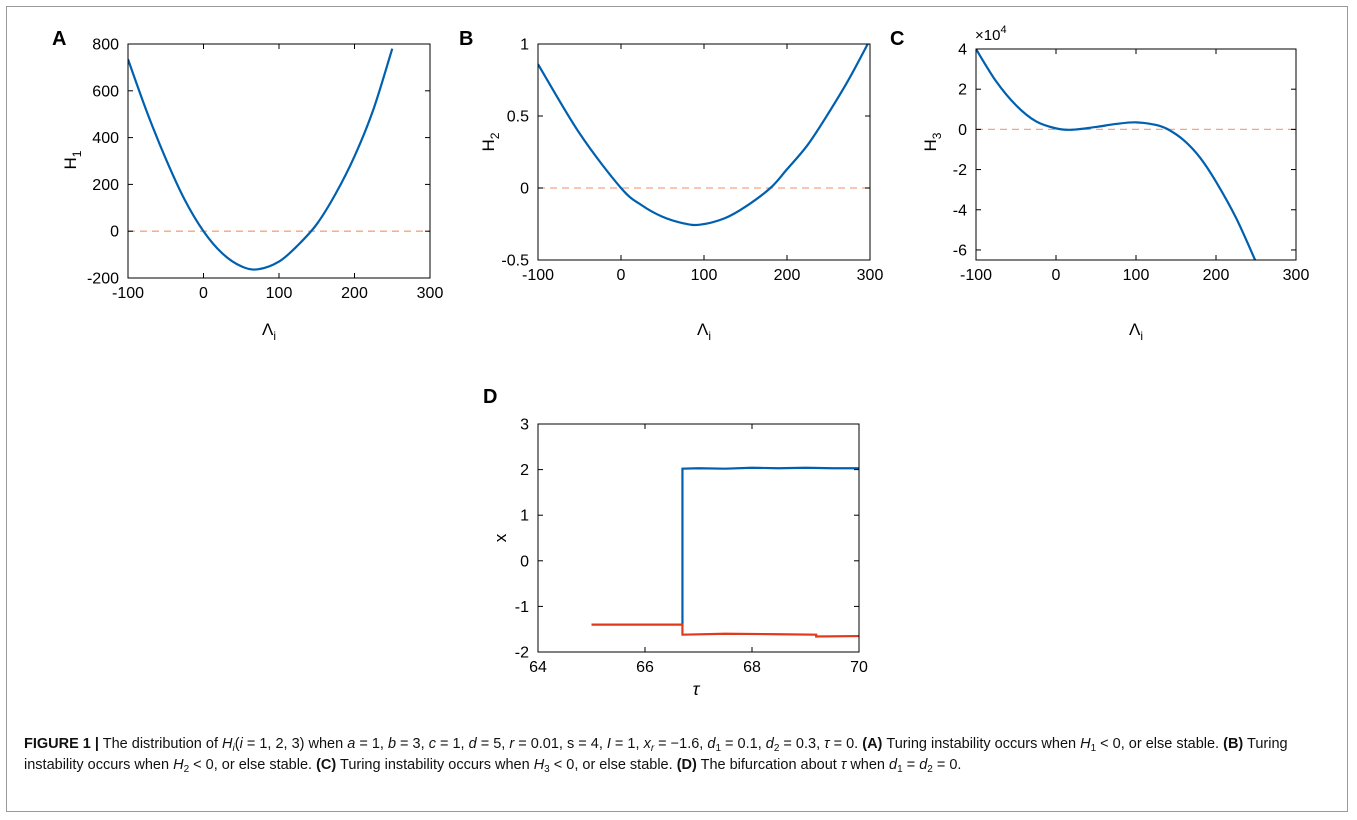 This screenshot has height=820, width=1357. I want to click on panel-a-xtick-label: 200, so click(354, 293).